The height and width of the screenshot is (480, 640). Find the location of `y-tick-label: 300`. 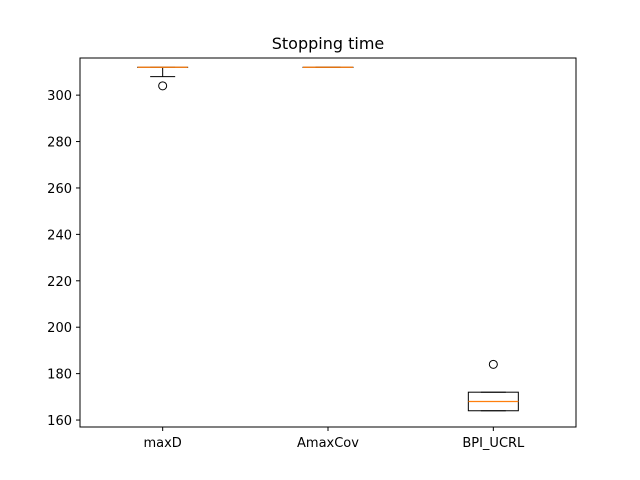

y-tick-label: 300 is located at coordinates (59, 96).